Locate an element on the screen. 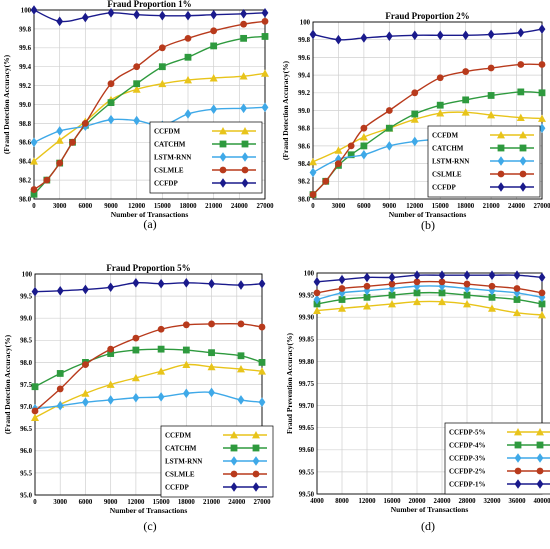 The height and width of the screenshot is (549, 550). x-tick-label: 8000 is located at coordinates (342, 501).